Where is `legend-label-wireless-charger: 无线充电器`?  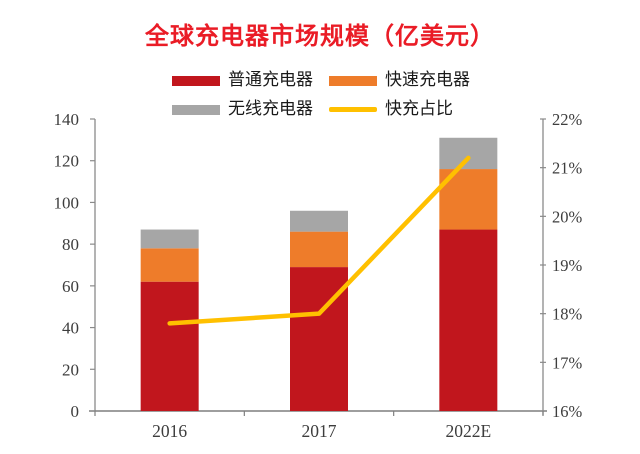 legend-label-wireless-charger: 无线充电器 is located at coordinates (270, 109).